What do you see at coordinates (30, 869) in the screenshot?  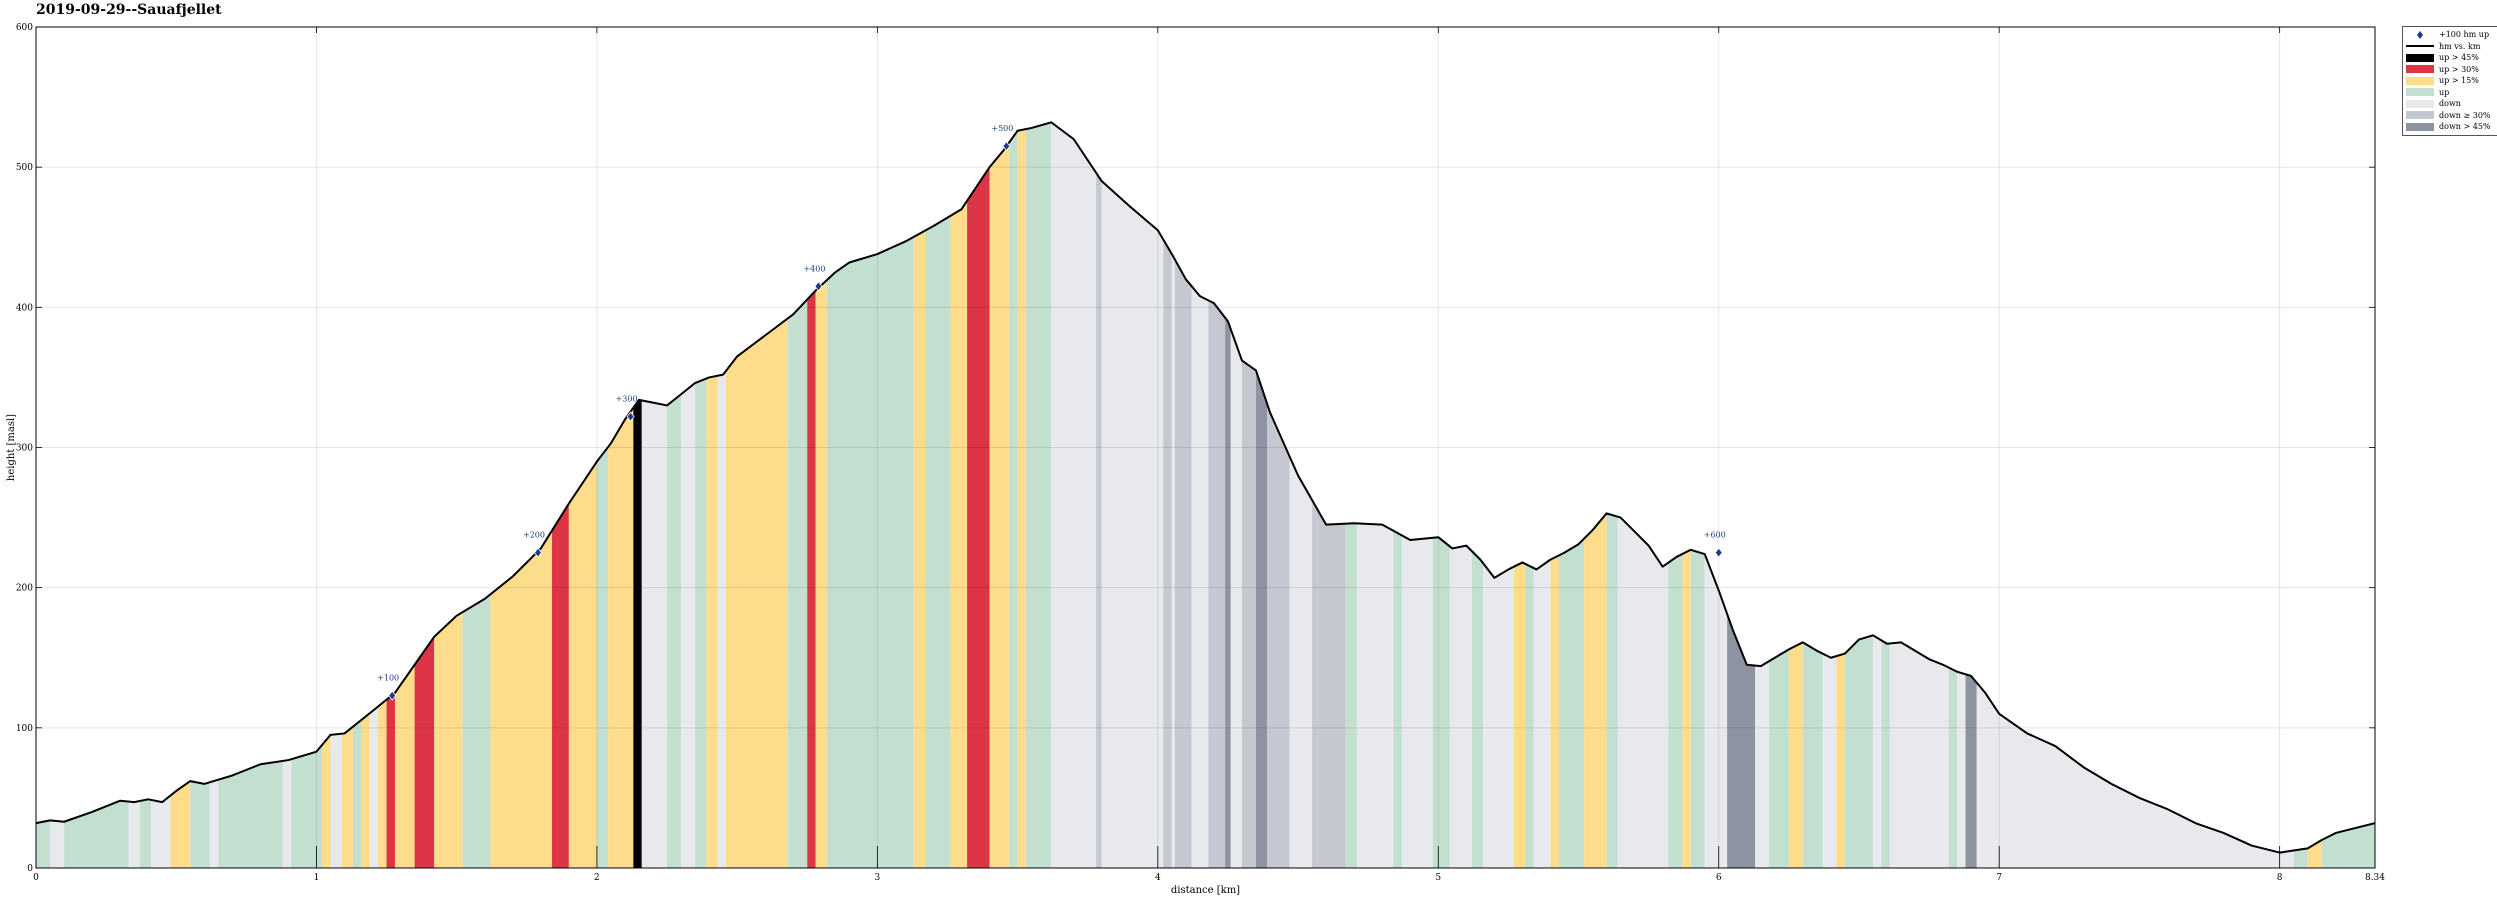 I see `y-tick-label-0: 0` at bounding box center [30, 869].